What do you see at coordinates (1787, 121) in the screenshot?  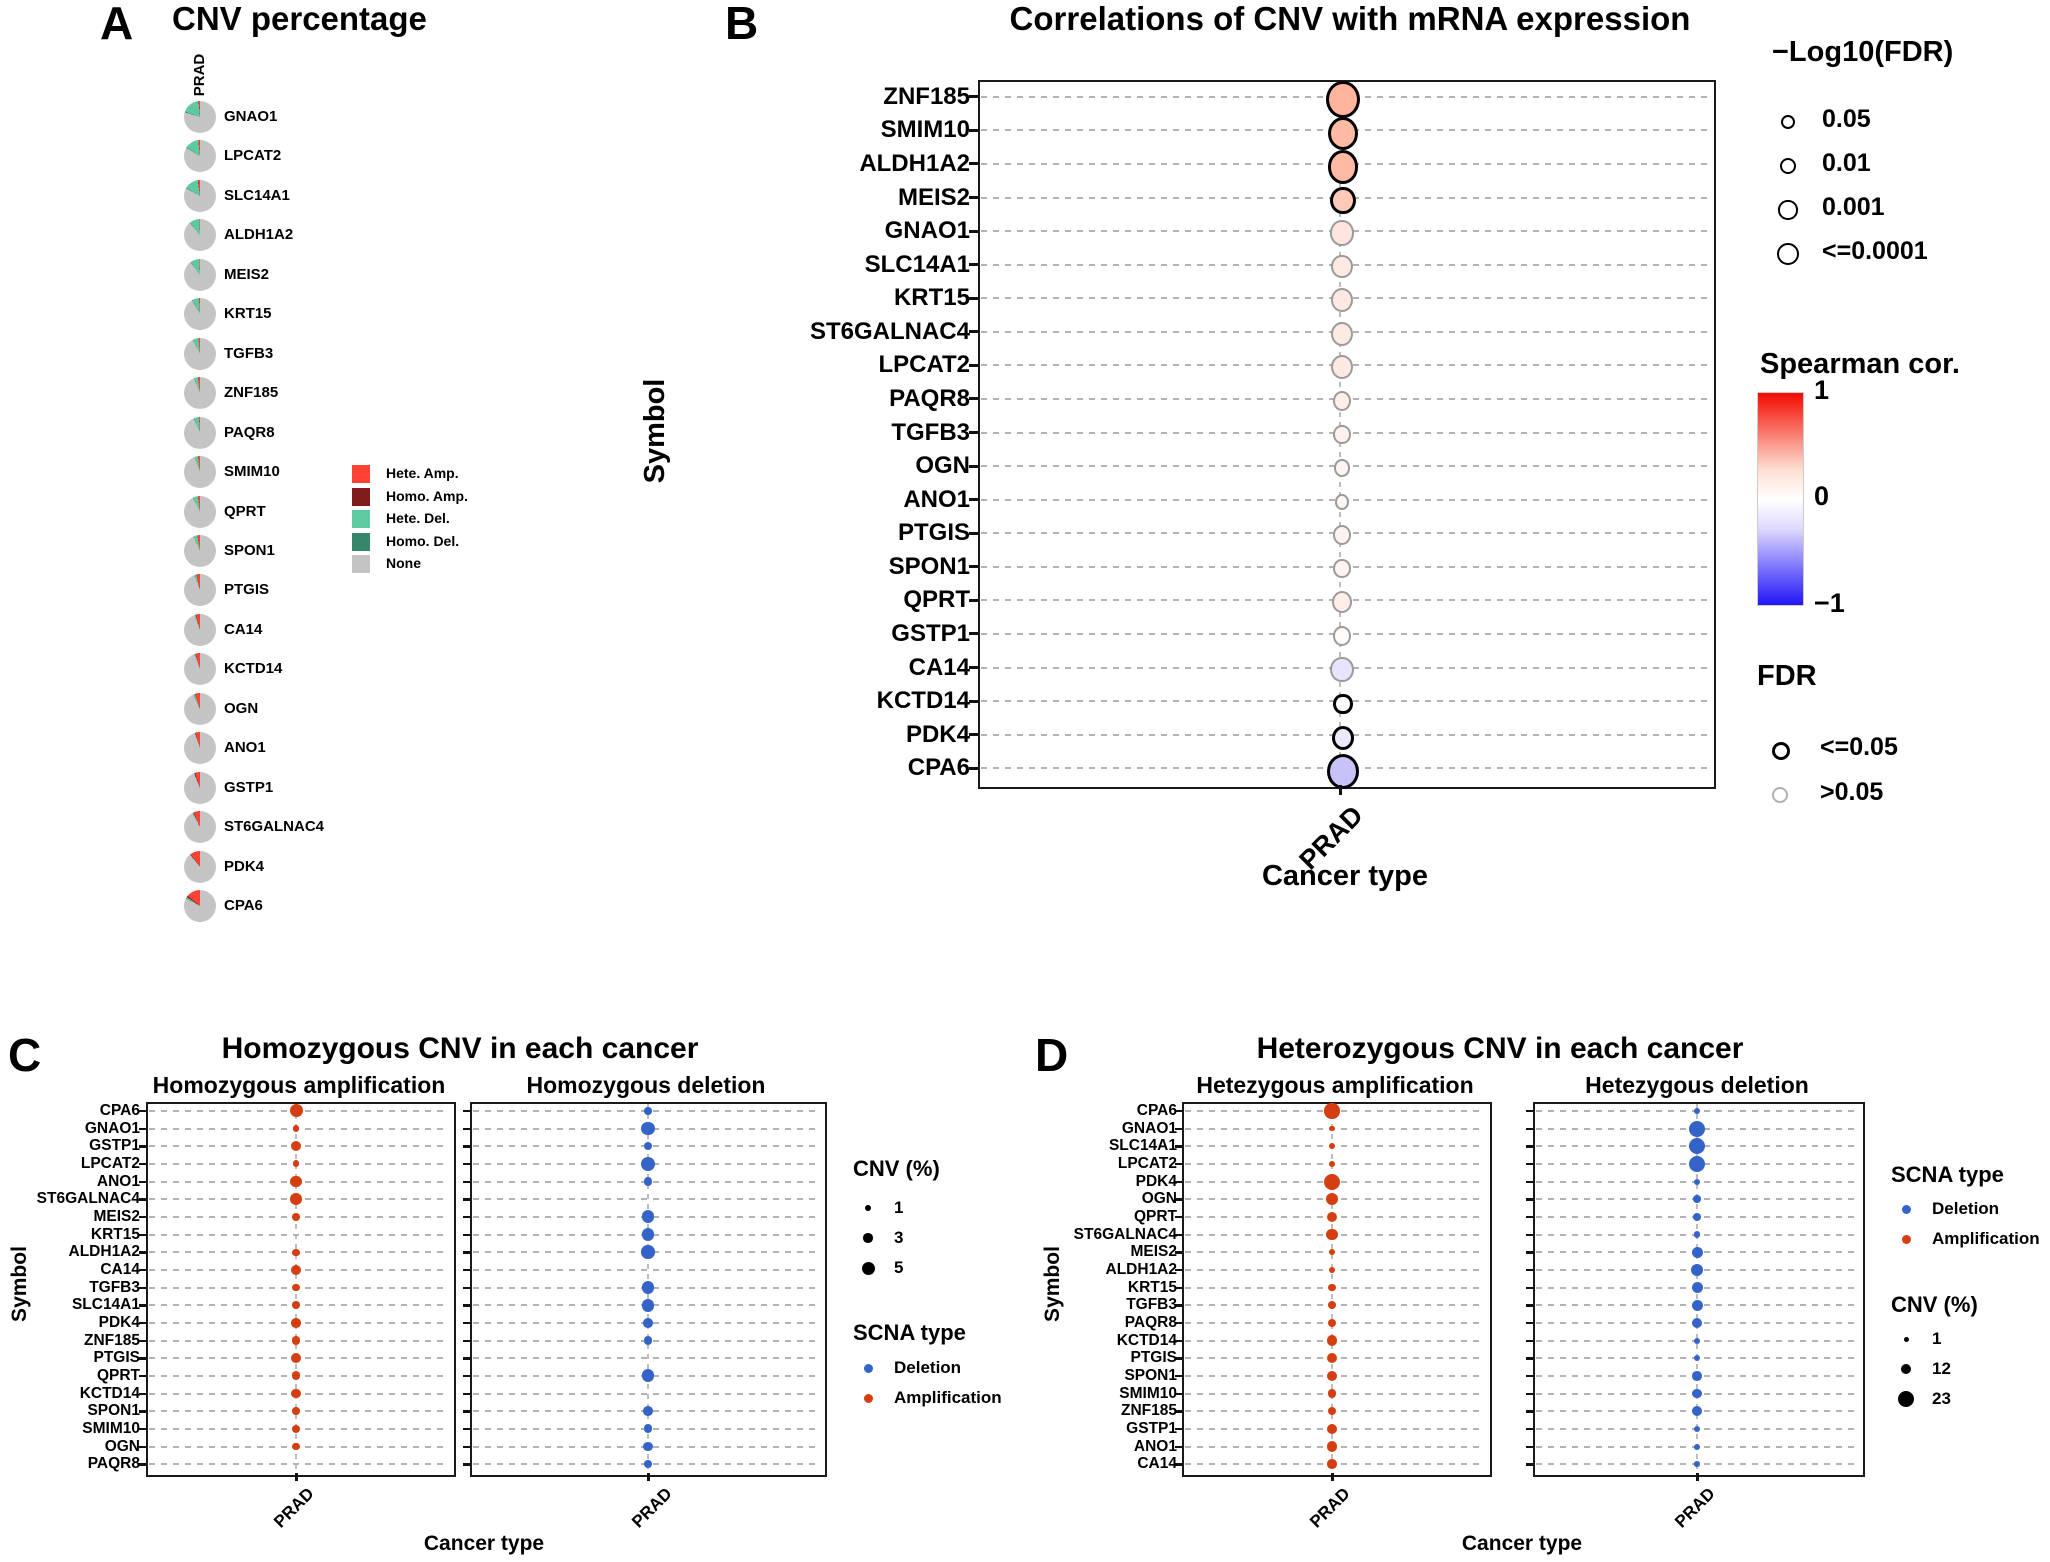 I see `size-legend-dot` at bounding box center [1787, 121].